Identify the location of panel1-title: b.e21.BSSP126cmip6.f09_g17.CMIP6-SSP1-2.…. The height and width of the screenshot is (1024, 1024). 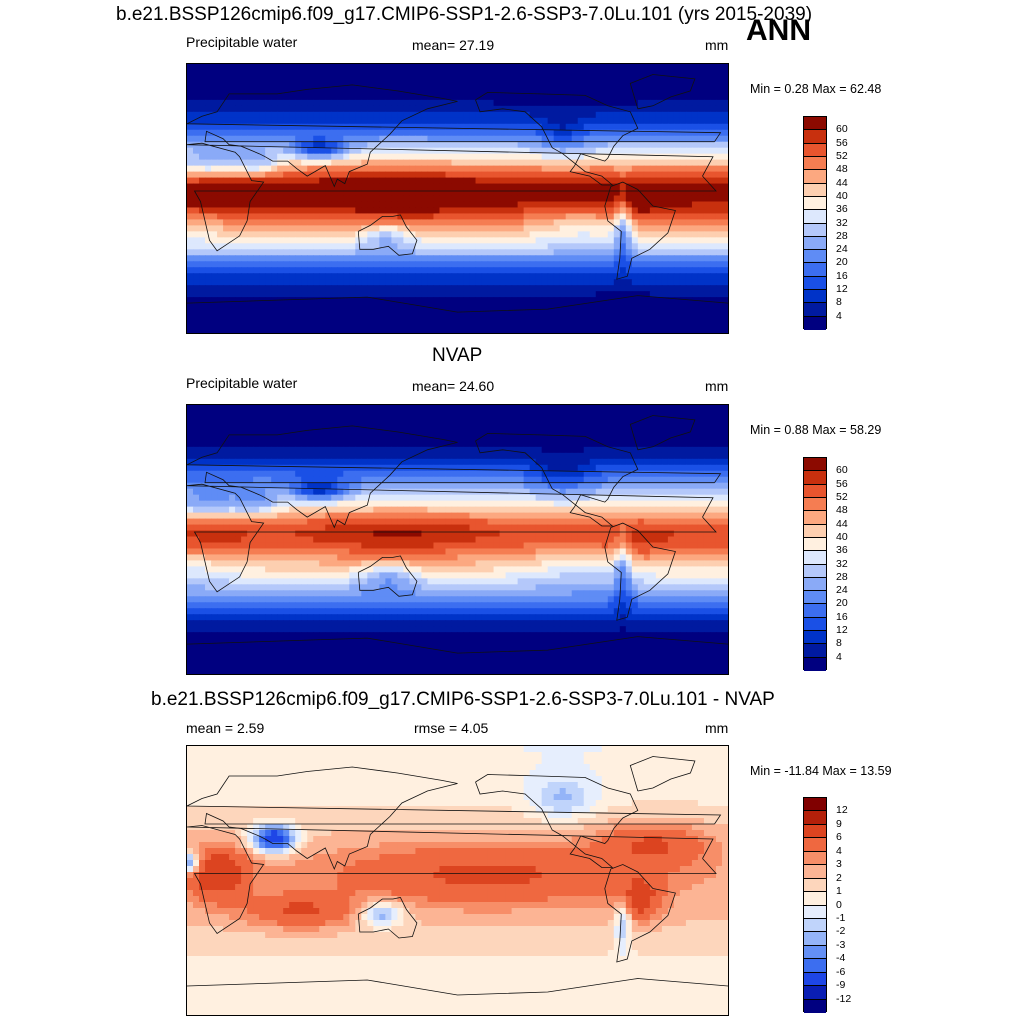
(464, 14).